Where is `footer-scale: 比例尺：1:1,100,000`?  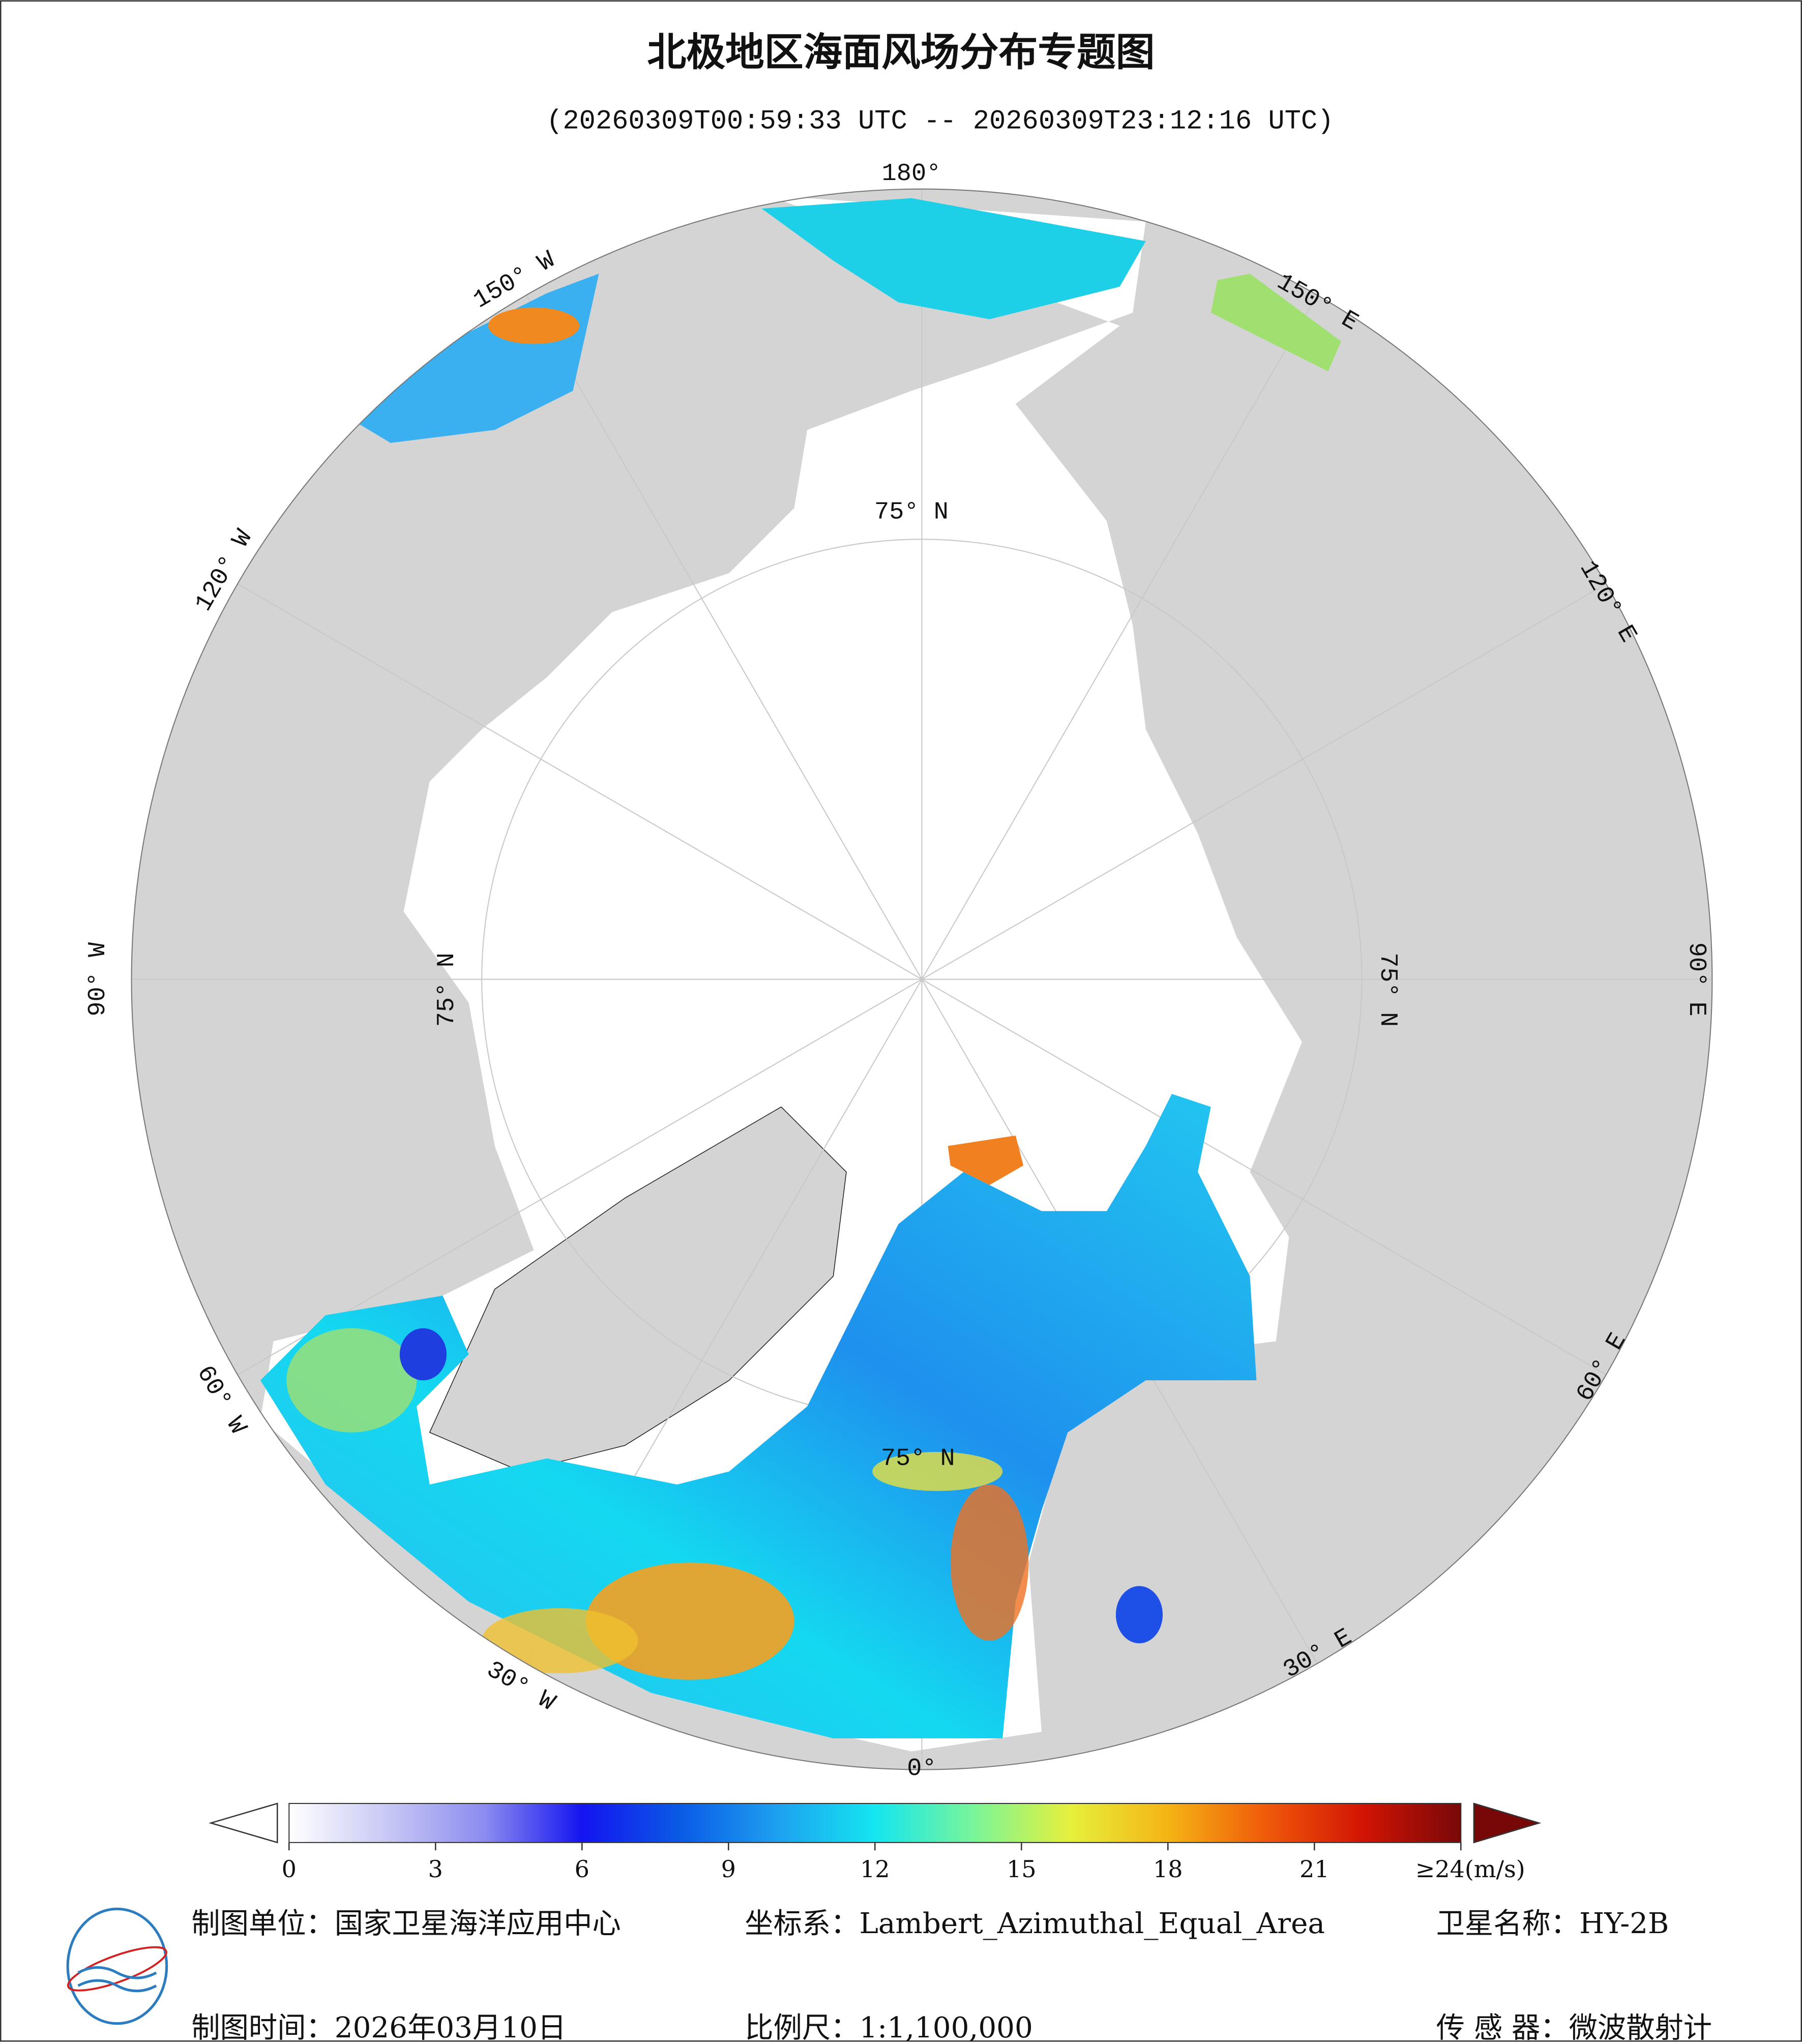
footer-scale: 比例尺：1:1,100,000 is located at coordinates (889, 2027).